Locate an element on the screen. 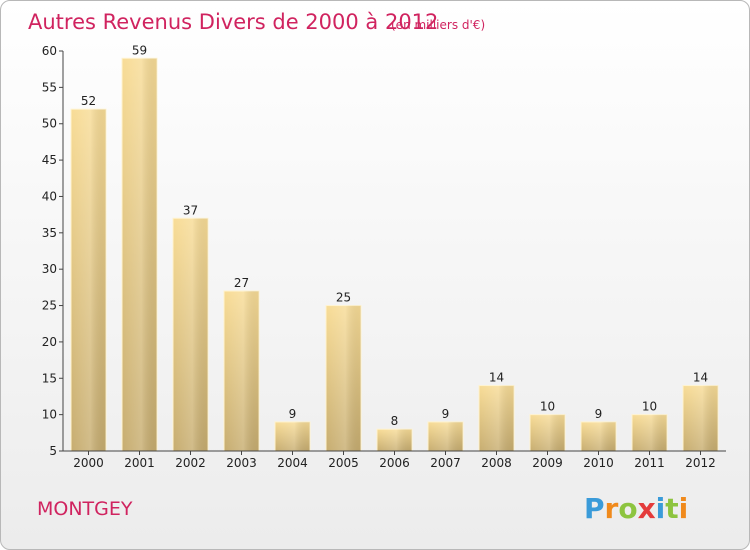  x-tick-label: 2002 is located at coordinates (190, 463).